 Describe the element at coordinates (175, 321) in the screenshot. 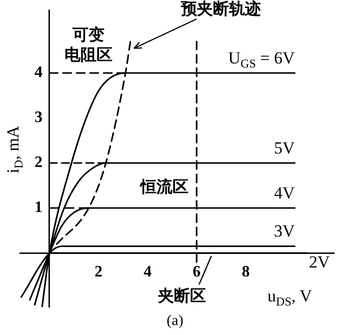

I see `text: (a)` at that location.